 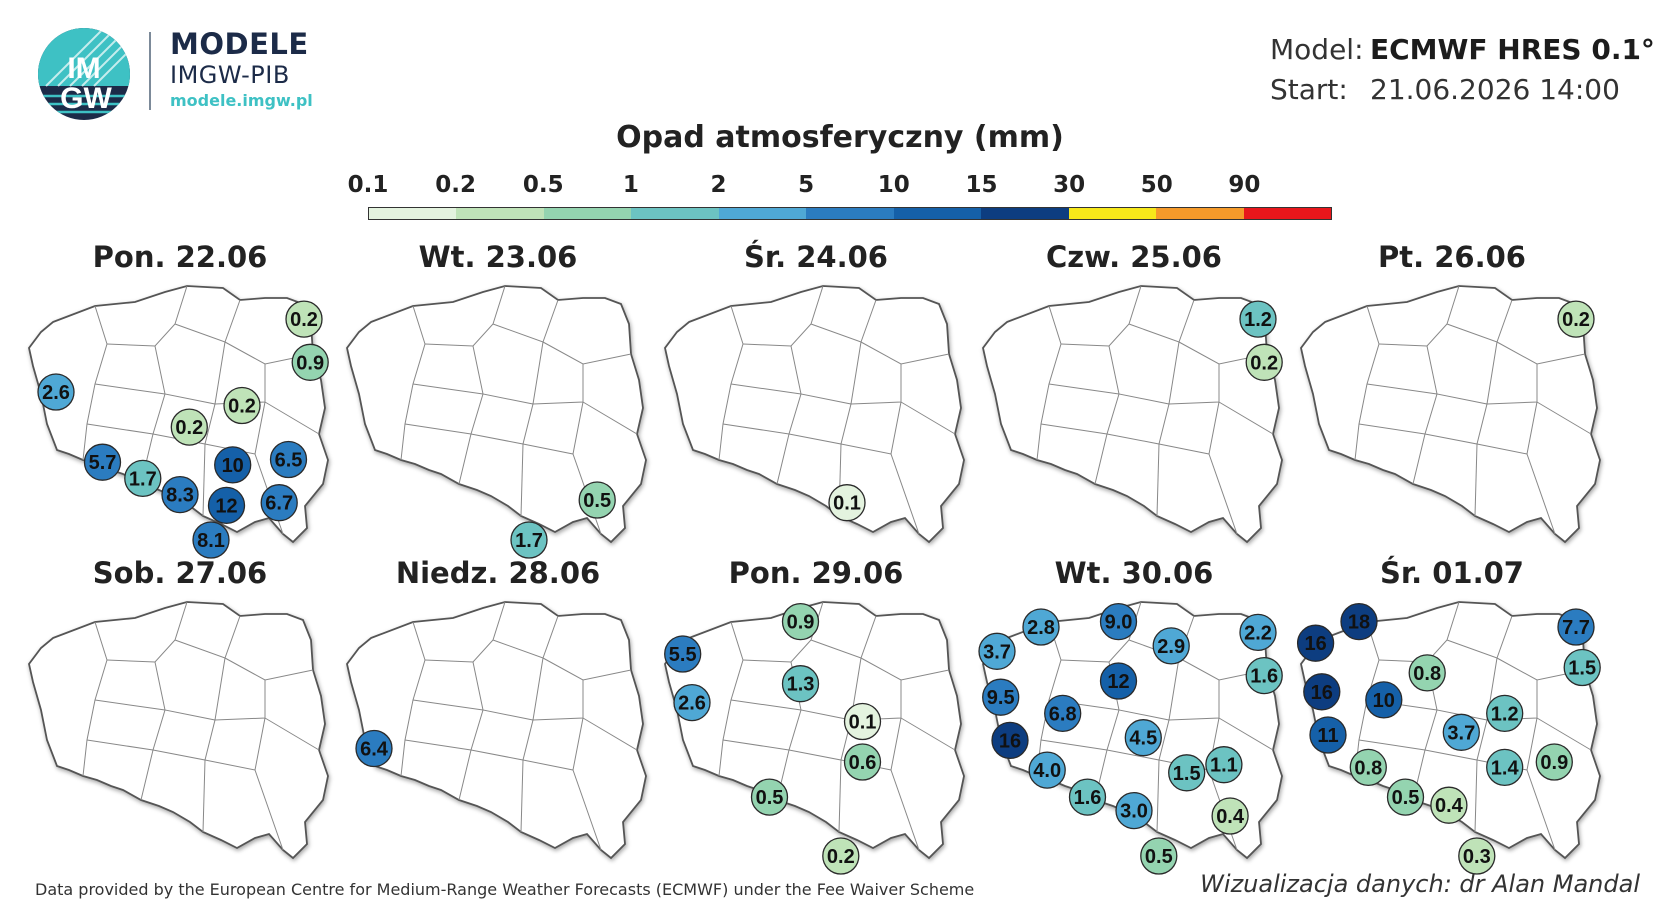 What do you see at coordinates (1041, 627) in the screenshot?
I see `precip-marker: 2.8` at bounding box center [1041, 627].